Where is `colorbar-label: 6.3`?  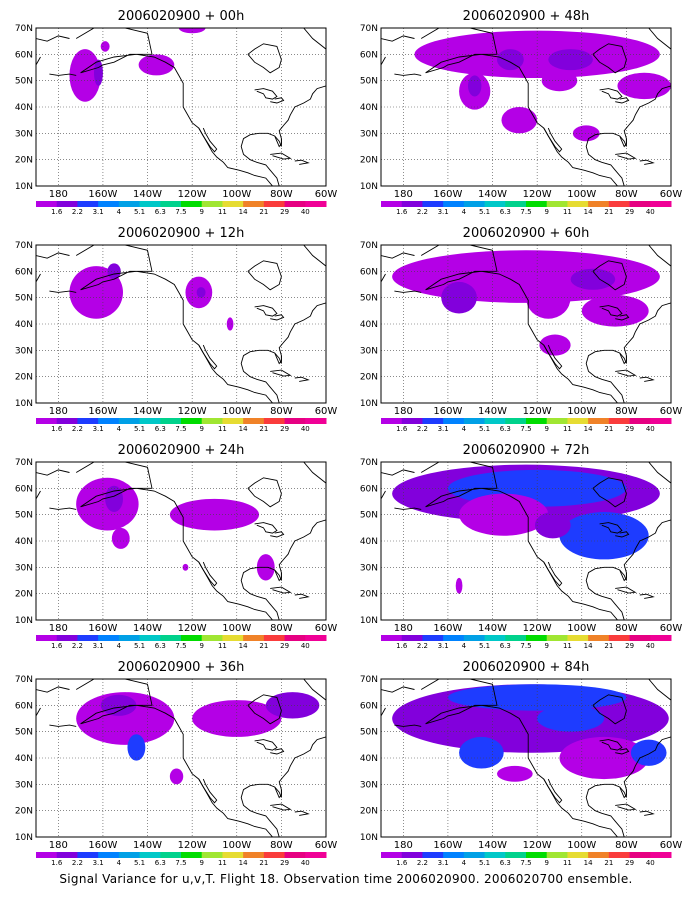 colorbar-label: 6.3 is located at coordinates (160, 212).